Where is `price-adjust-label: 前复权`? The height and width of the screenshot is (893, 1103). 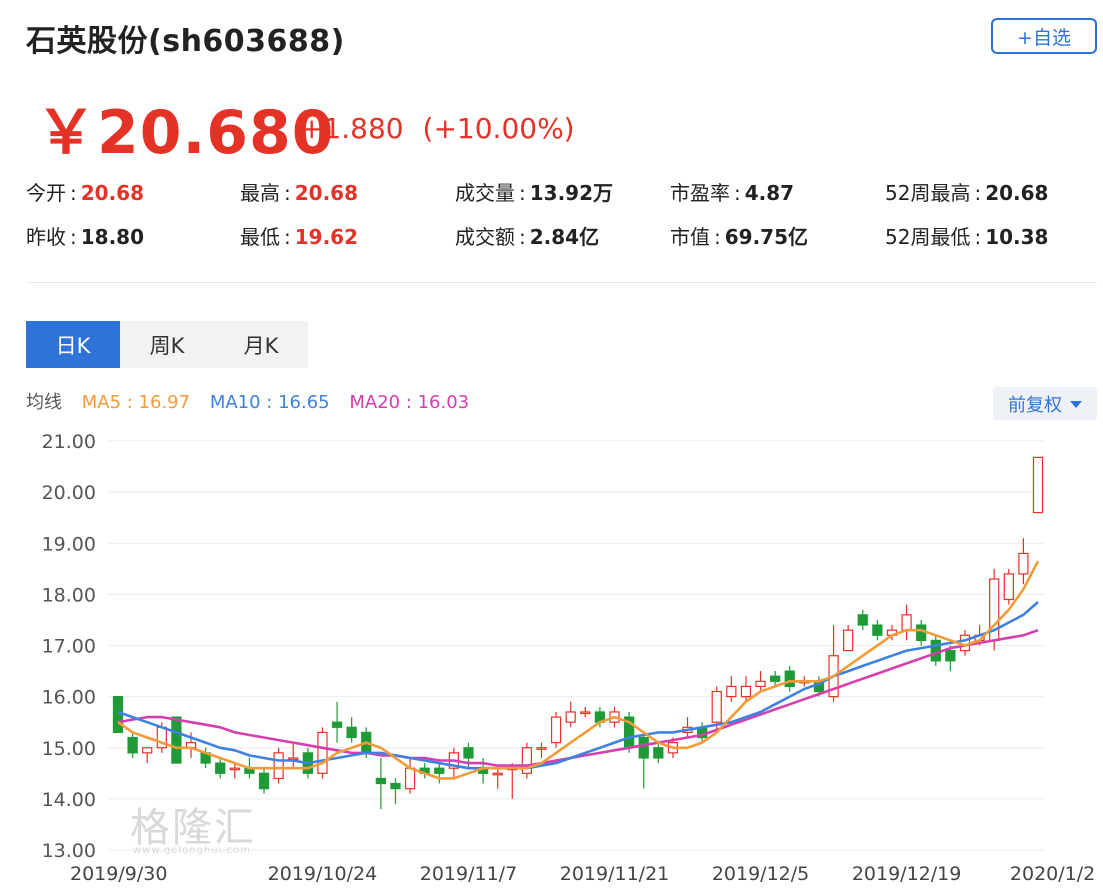 price-adjust-label: 前复权 is located at coordinates (1035, 405).